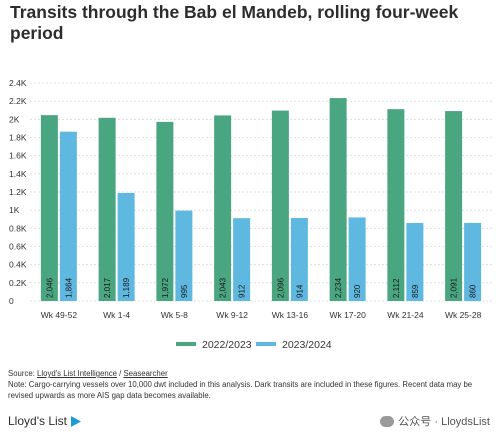 The height and width of the screenshot is (440, 500). Describe the element at coordinates (68, 287) in the screenshot. I see `data-label: 1,864` at that location.